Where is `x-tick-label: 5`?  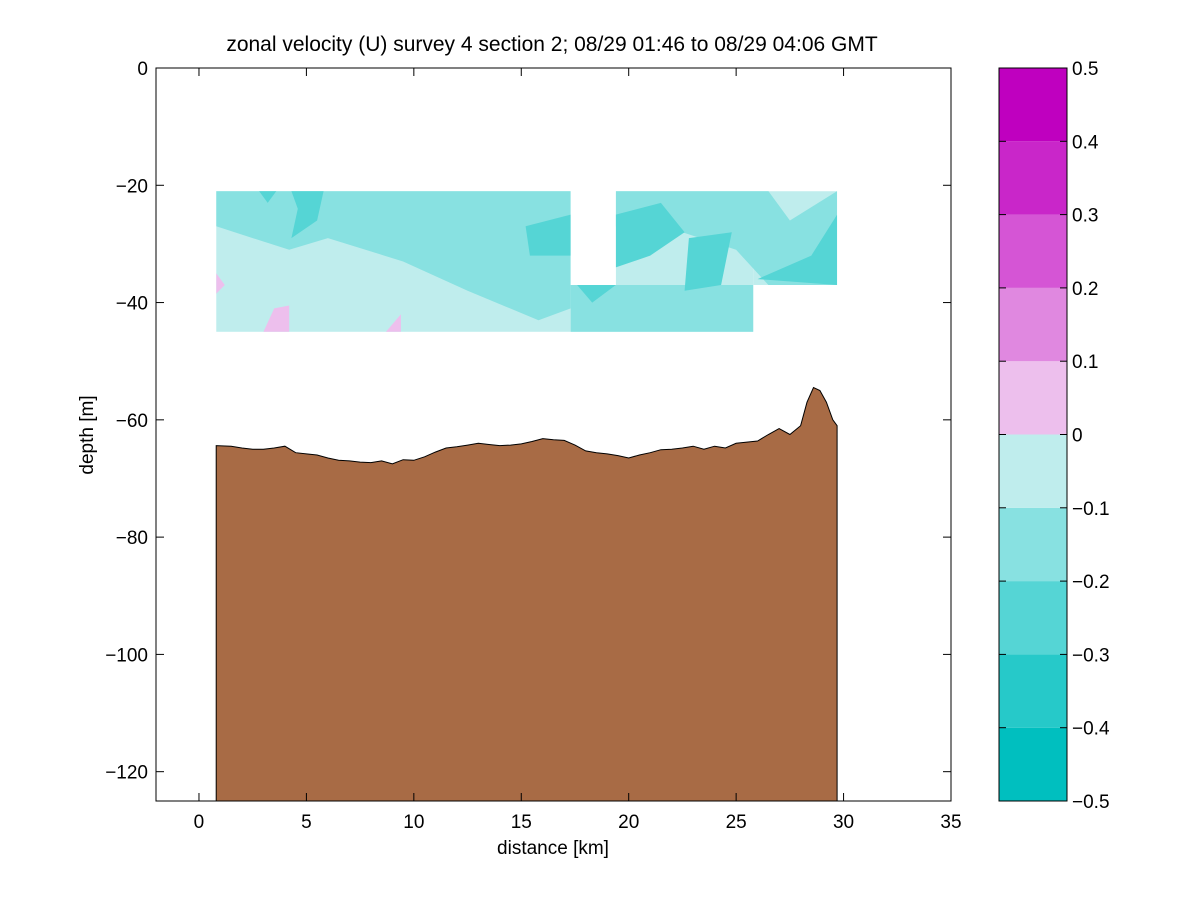 x-tick-label: 5 is located at coordinates (306, 822).